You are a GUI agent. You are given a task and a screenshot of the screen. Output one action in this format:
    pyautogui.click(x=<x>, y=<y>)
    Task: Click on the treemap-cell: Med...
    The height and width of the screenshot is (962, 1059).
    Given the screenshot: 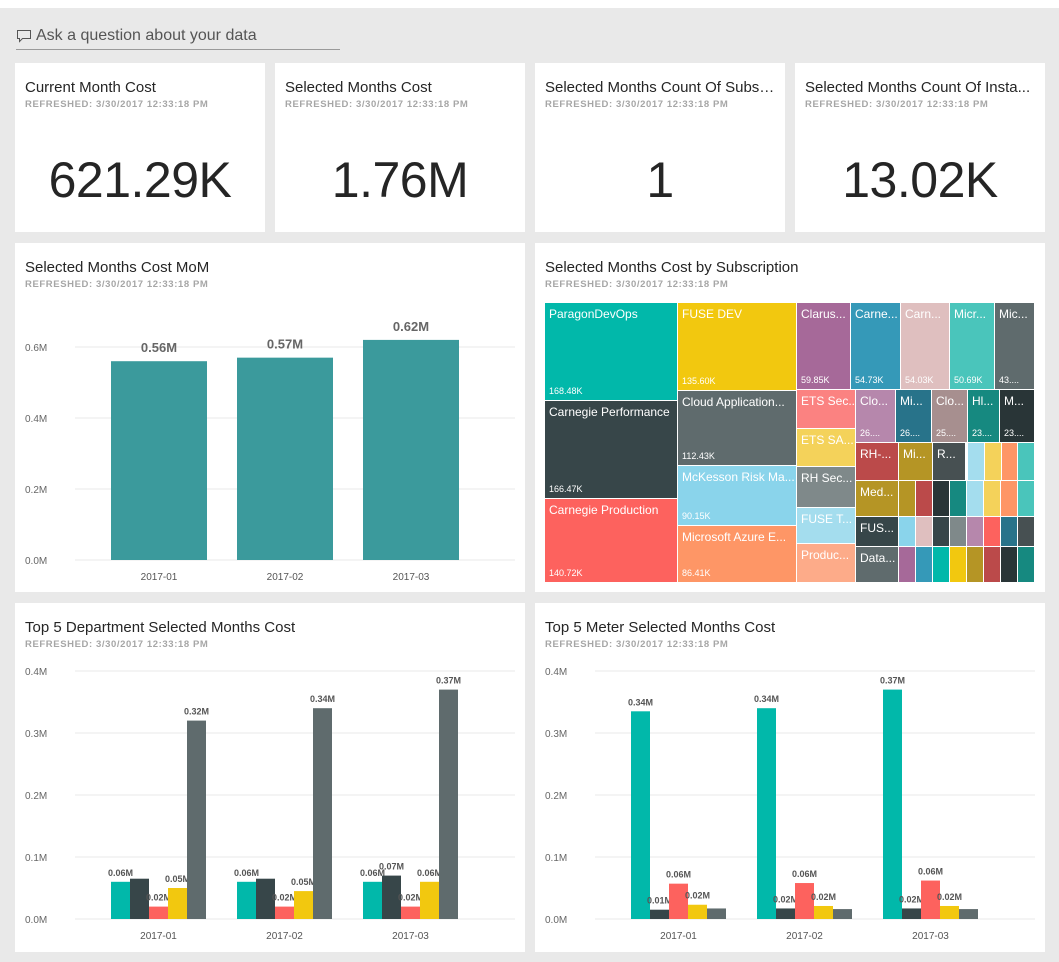 What is the action you would take?
    pyautogui.click(x=877, y=499)
    